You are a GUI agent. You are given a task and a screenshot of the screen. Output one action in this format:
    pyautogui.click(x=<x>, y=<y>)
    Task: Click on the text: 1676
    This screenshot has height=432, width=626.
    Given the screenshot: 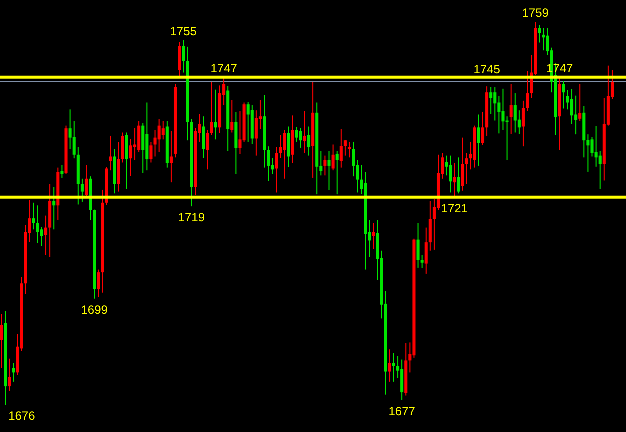 What is the action you would take?
    pyautogui.click(x=22, y=416)
    